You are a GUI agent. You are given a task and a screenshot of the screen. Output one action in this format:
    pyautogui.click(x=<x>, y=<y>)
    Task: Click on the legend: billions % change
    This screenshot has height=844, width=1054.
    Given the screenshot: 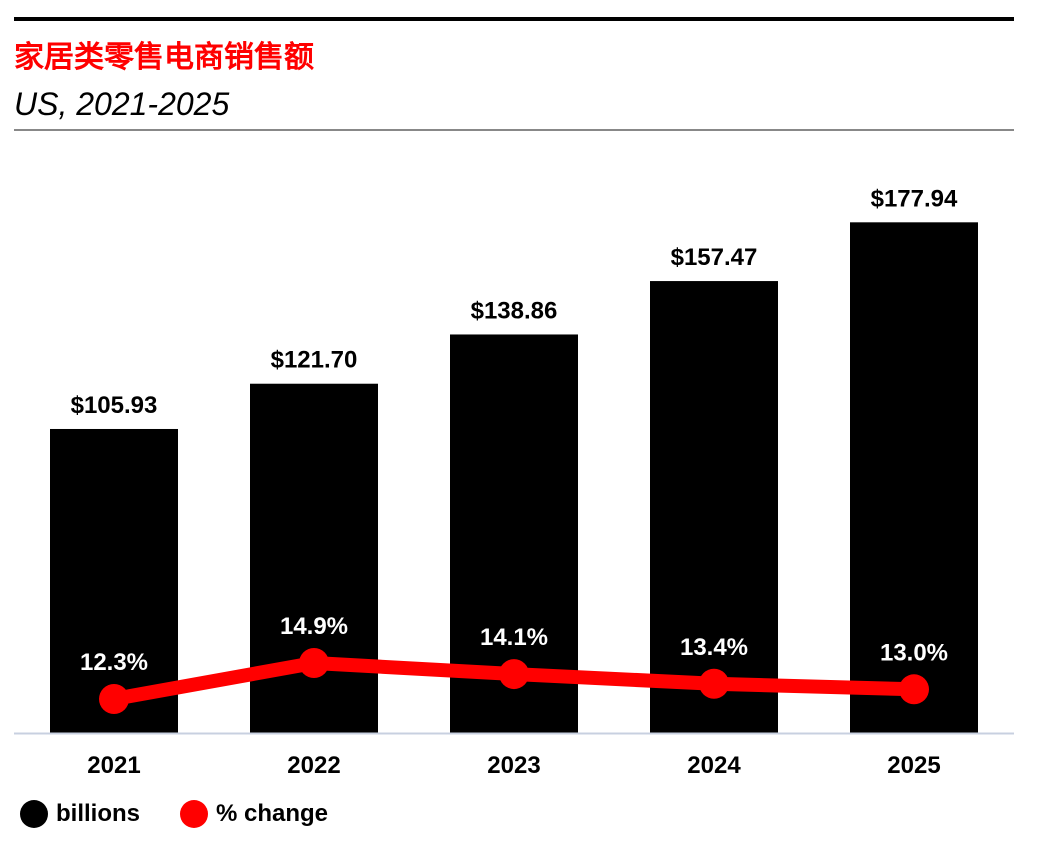 What is the action you would take?
    pyautogui.click(x=174, y=814)
    